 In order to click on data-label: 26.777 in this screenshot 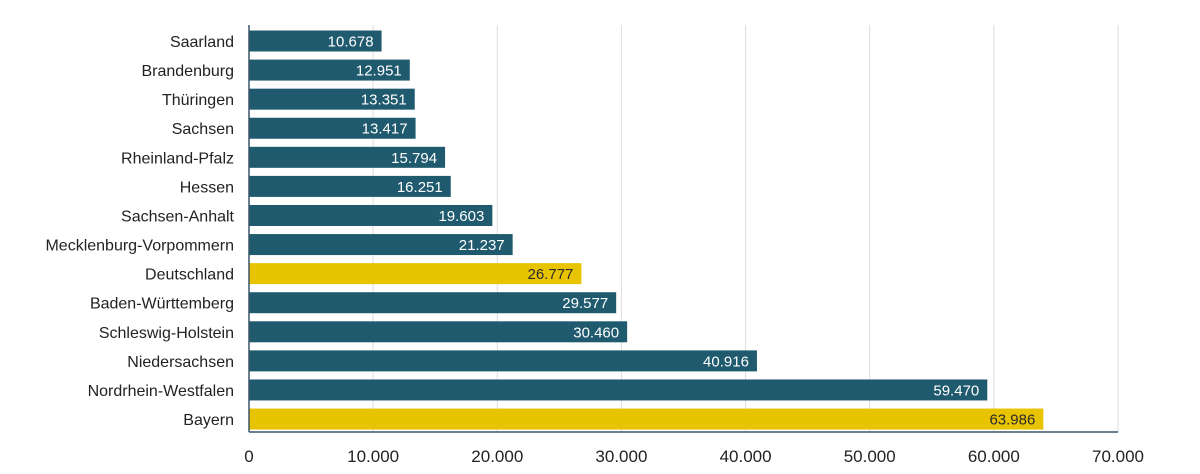, I will do `click(551, 274)`.